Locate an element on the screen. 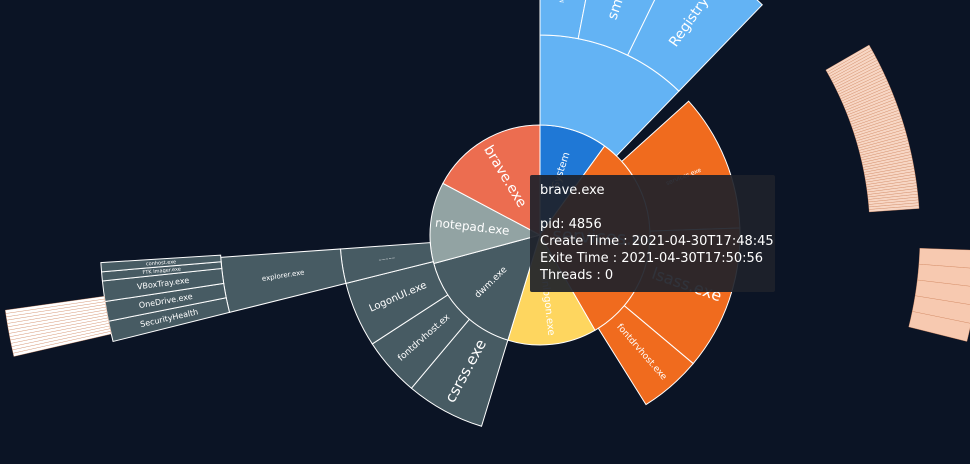 The width and height of the screenshot is (970, 464). segment-misc_x-label: ~~~~~ is located at coordinates (386, 259).